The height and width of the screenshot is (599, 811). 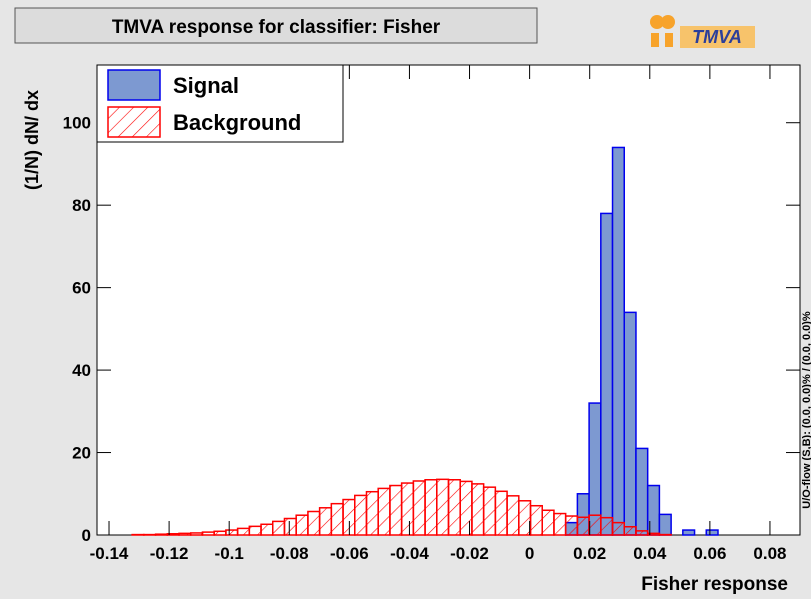 What do you see at coordinates (529, 553) in the screenshot?
I see `x-tick-label: 0` at bounding box center [529, 553].